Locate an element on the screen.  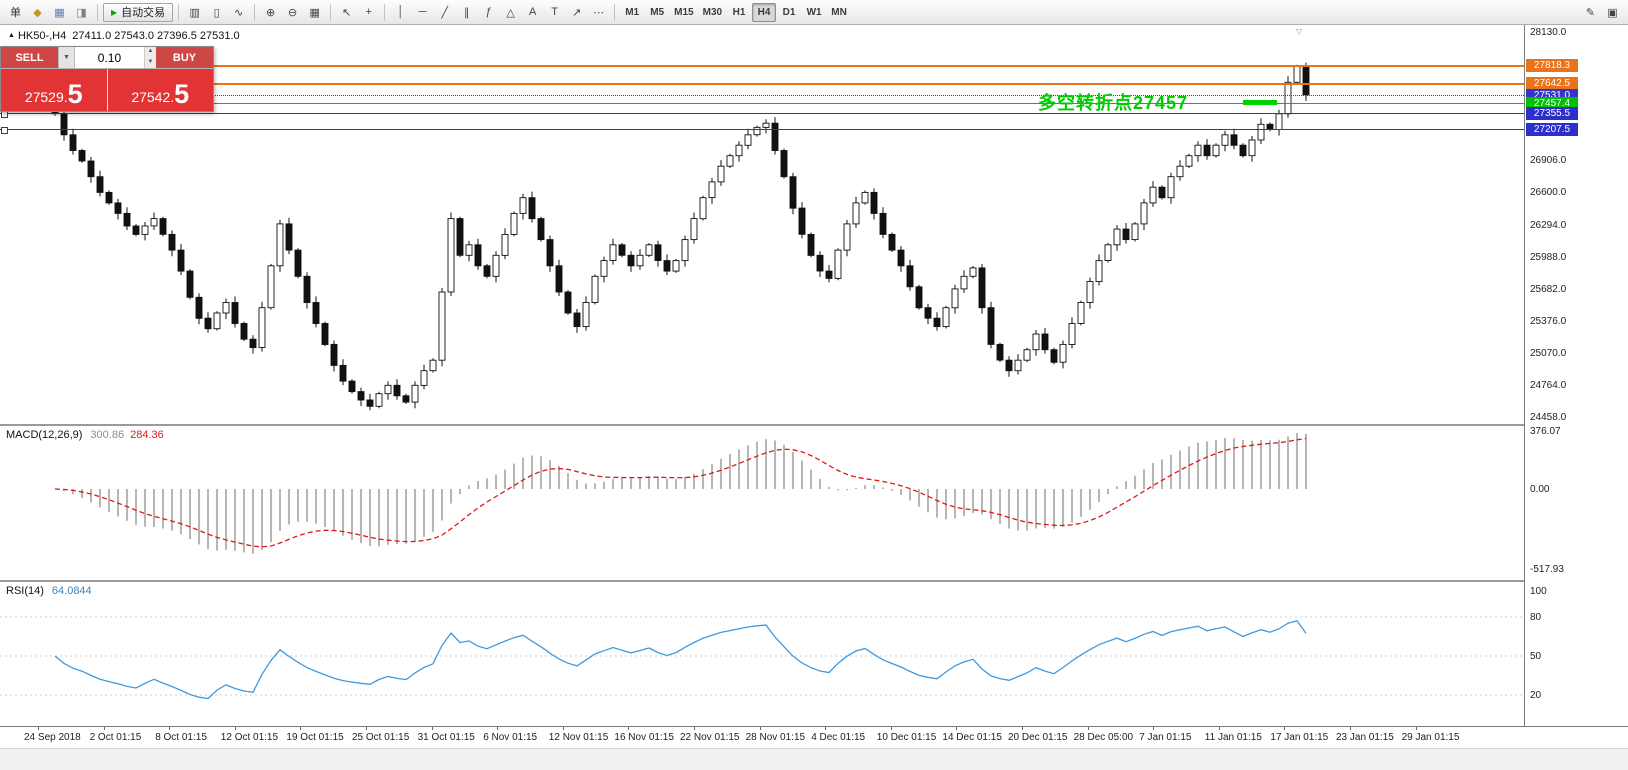
buy-button: BUY is located at coordinates (184, 57).